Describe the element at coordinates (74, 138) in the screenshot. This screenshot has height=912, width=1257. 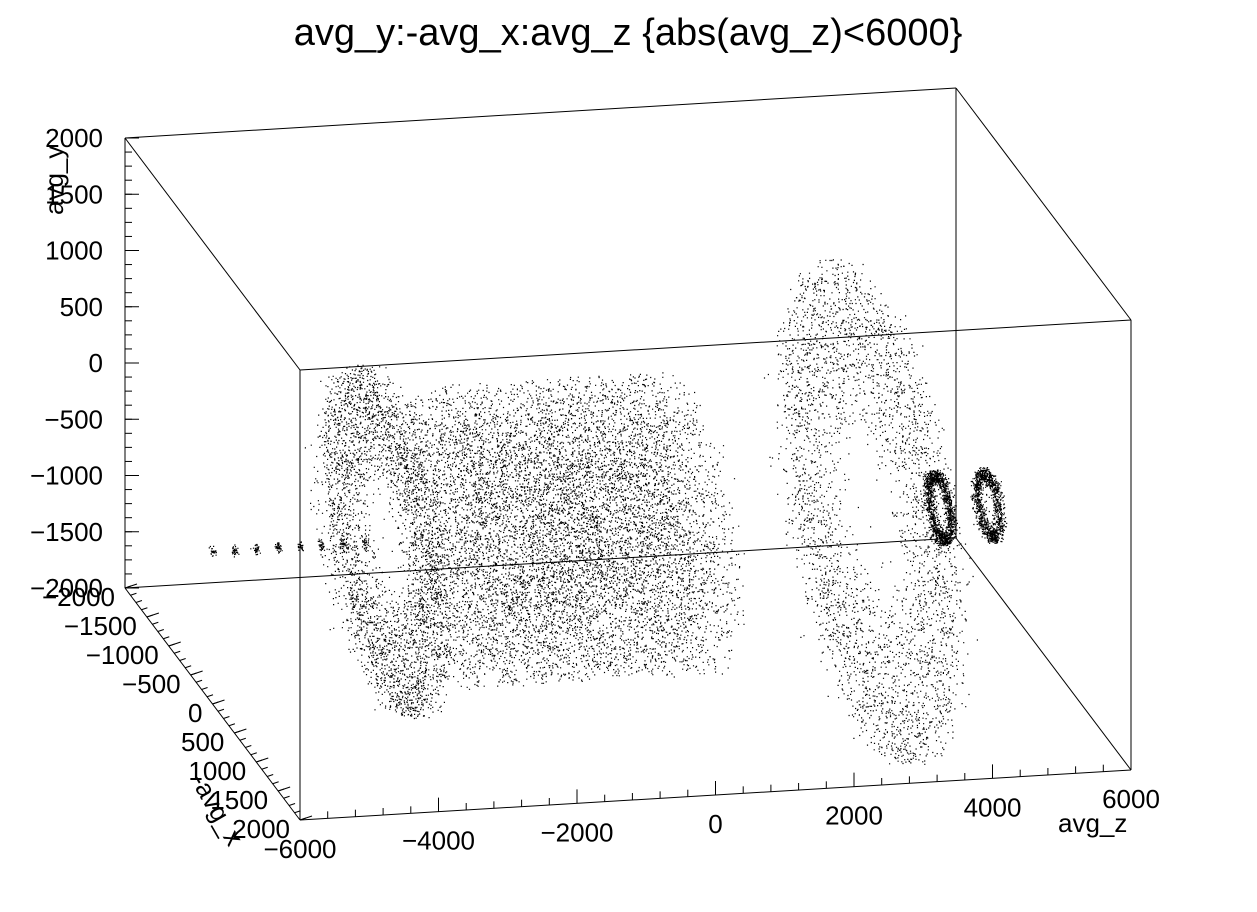
I see `y-tick-label: 2000` at that location.